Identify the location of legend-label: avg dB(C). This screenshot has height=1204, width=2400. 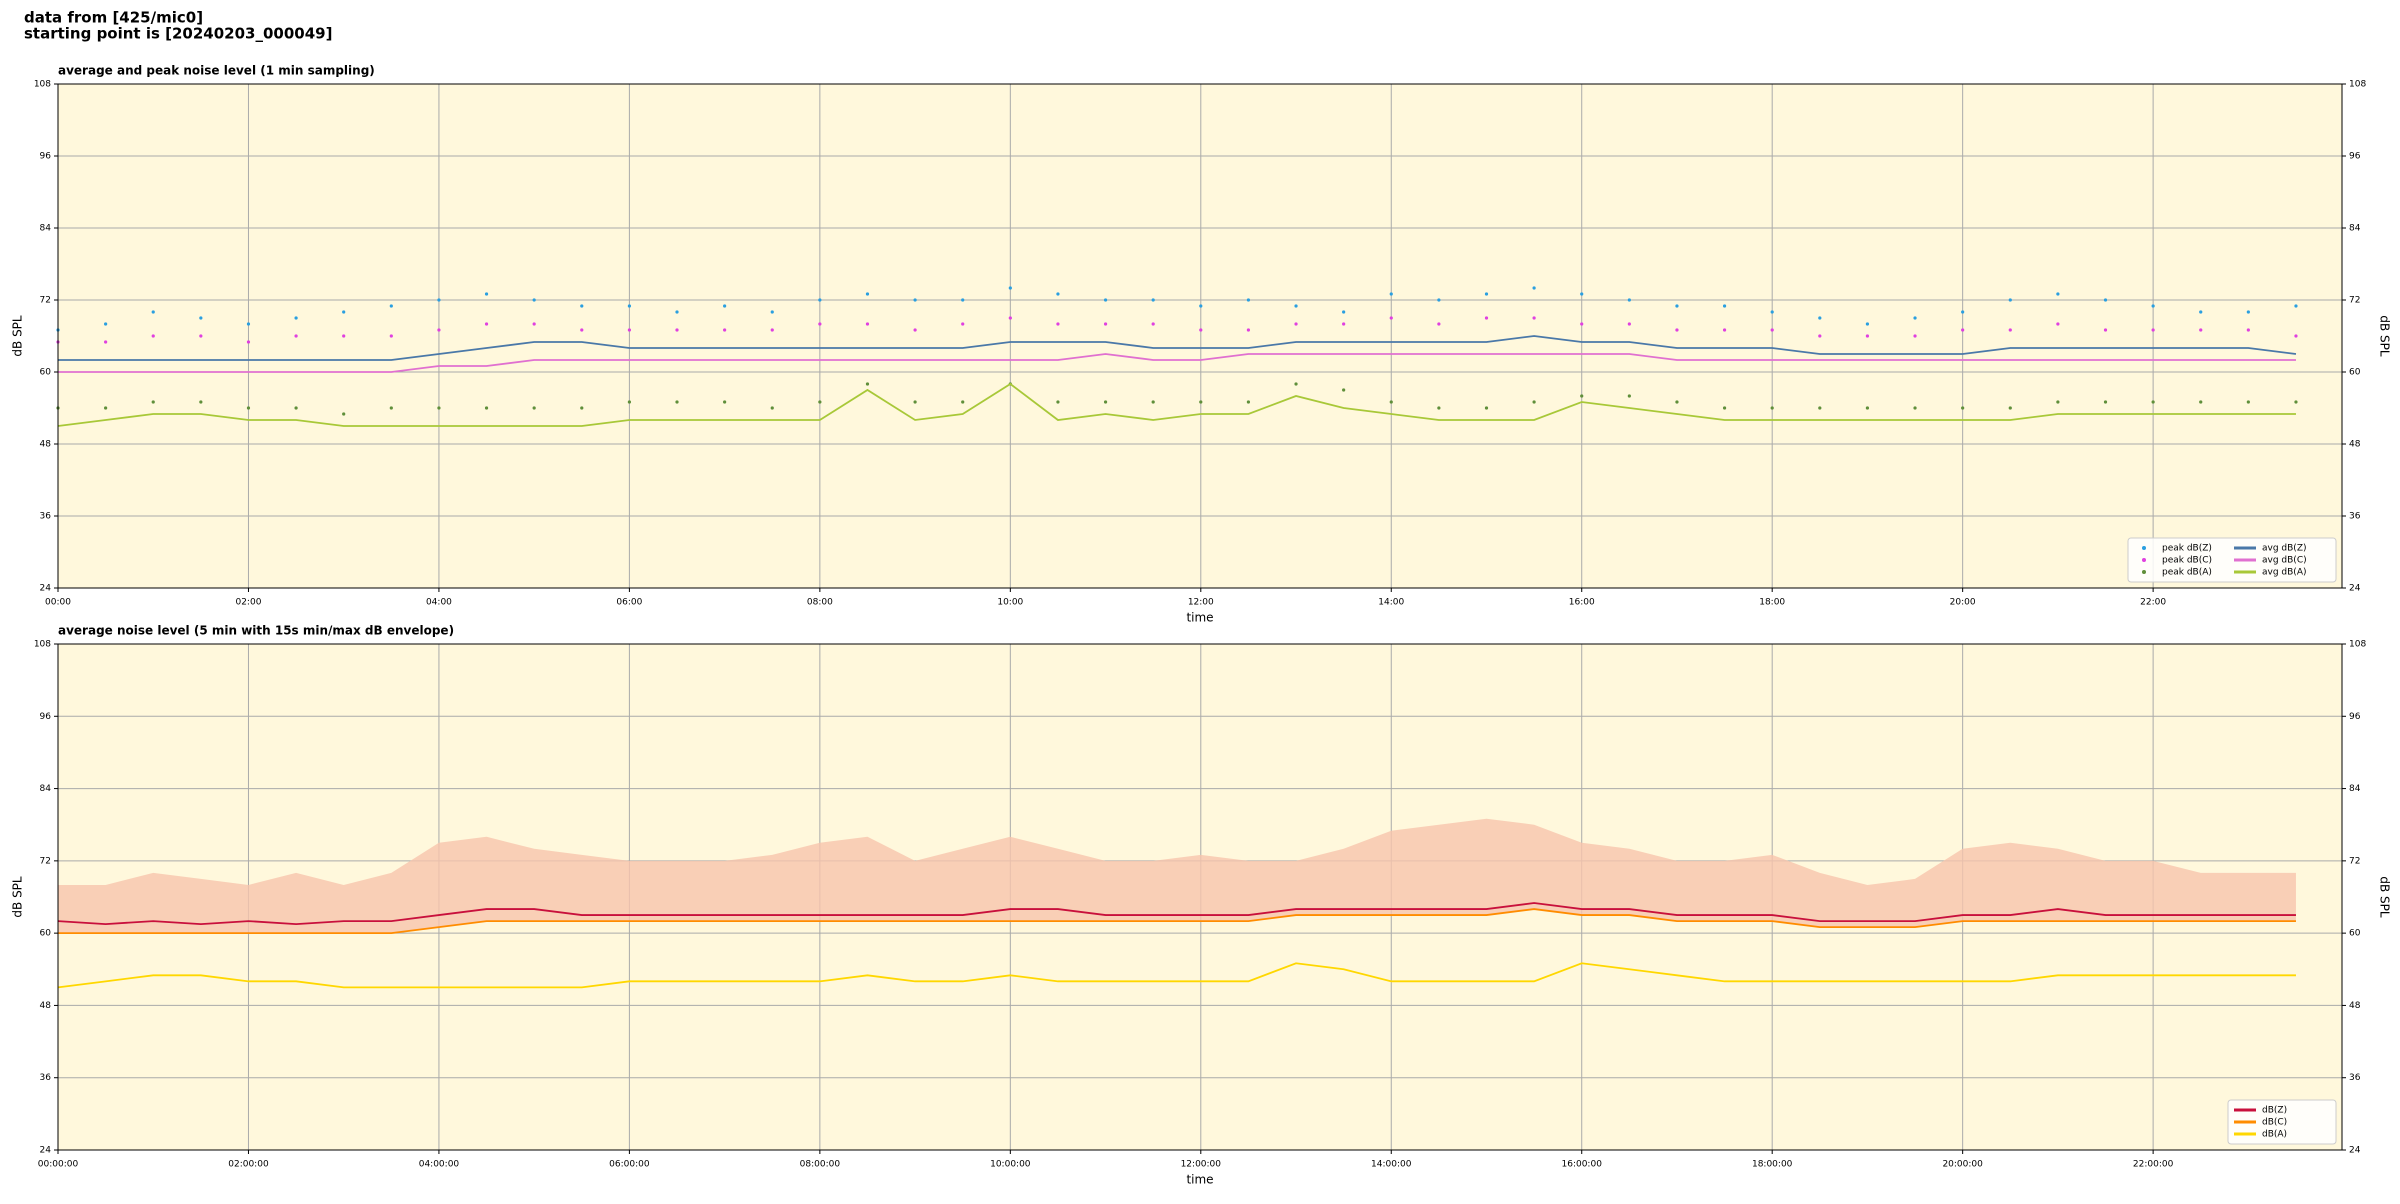
(2284, 561).